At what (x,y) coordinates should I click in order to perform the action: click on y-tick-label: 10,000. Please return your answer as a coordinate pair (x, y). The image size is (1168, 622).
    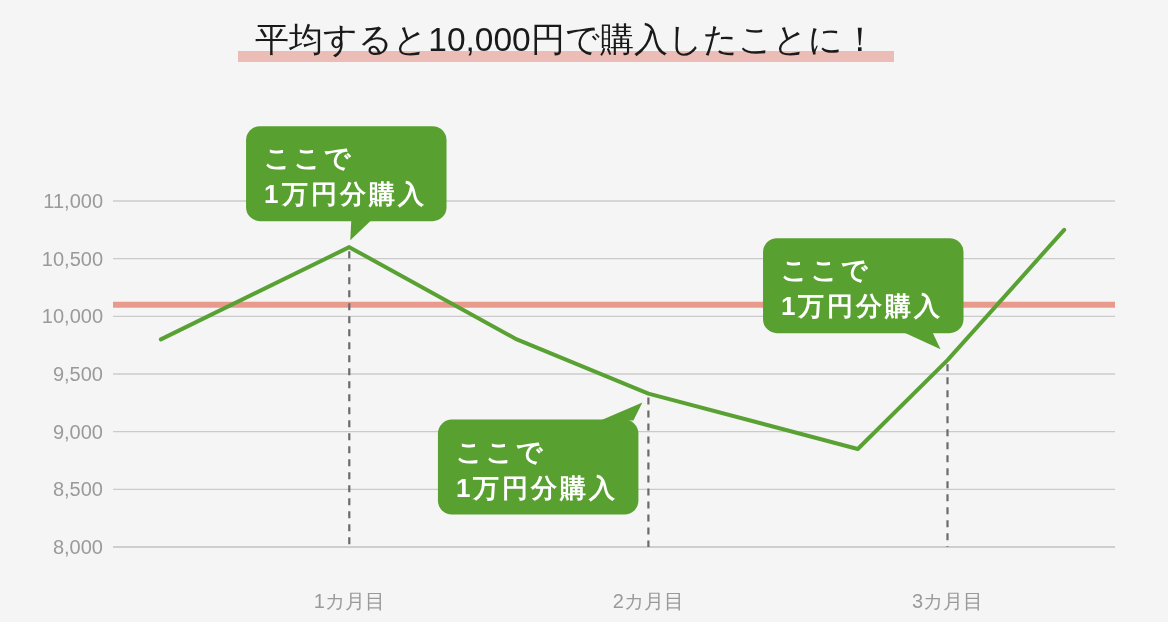
    Looking at the image, I should click on (72, 316).